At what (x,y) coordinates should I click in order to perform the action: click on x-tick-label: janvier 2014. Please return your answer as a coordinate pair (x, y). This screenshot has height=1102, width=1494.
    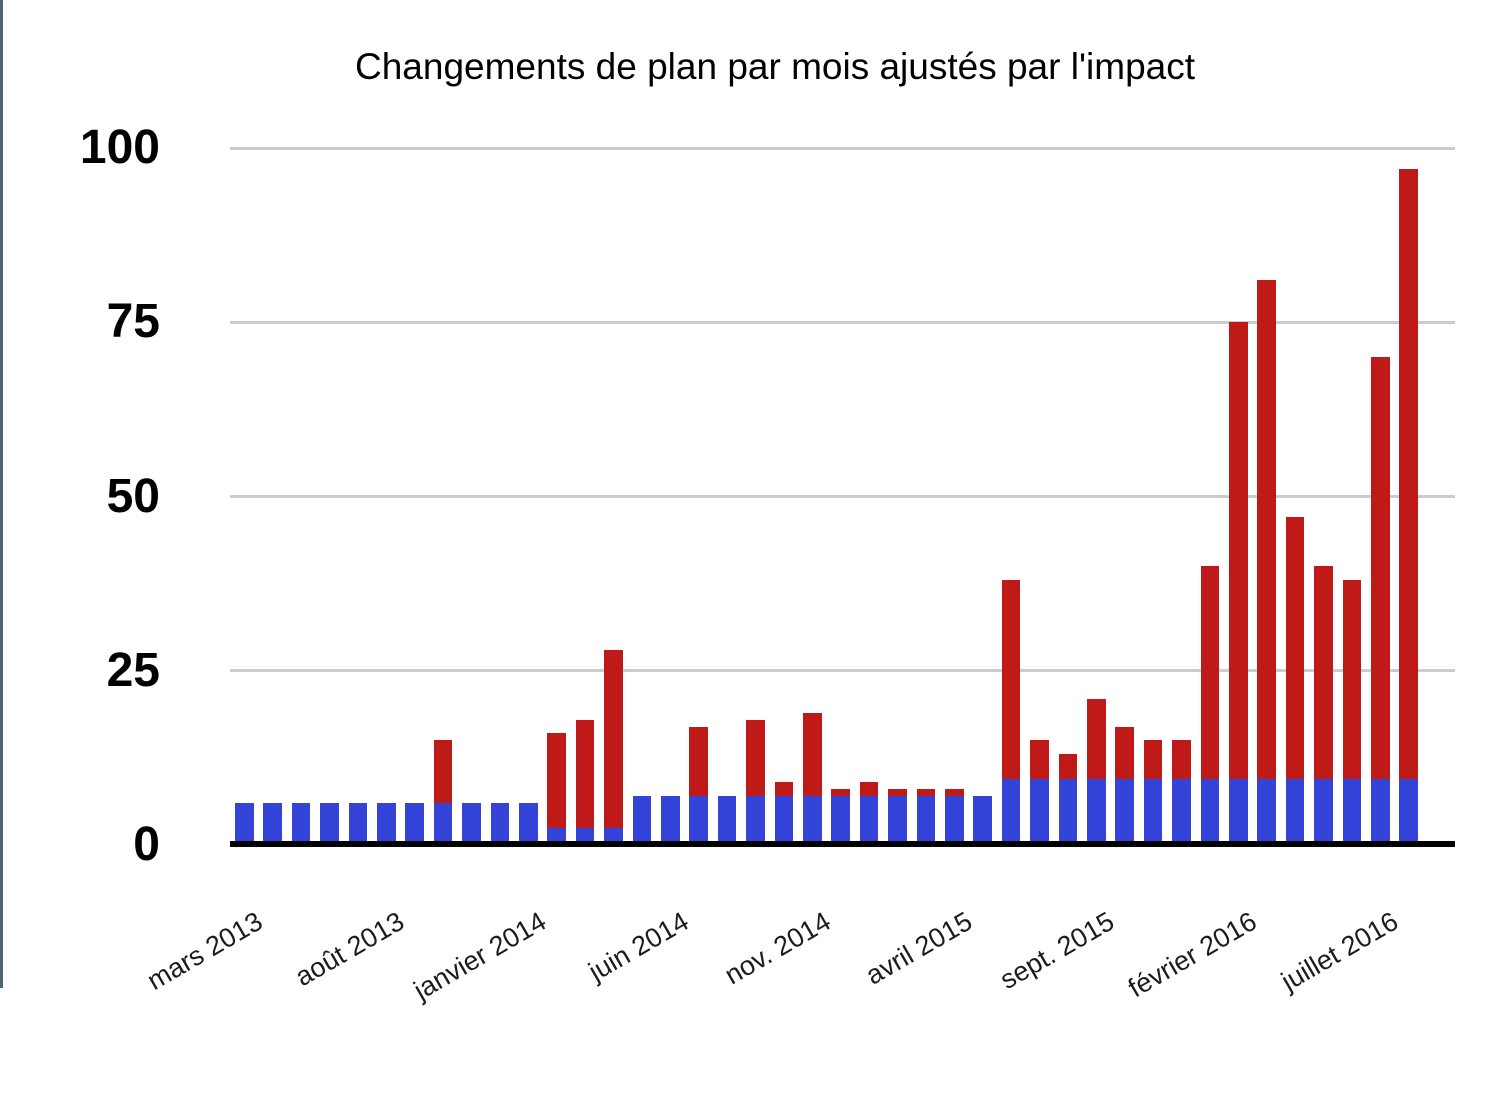
    Looking at the image, I should click on (480, 956).